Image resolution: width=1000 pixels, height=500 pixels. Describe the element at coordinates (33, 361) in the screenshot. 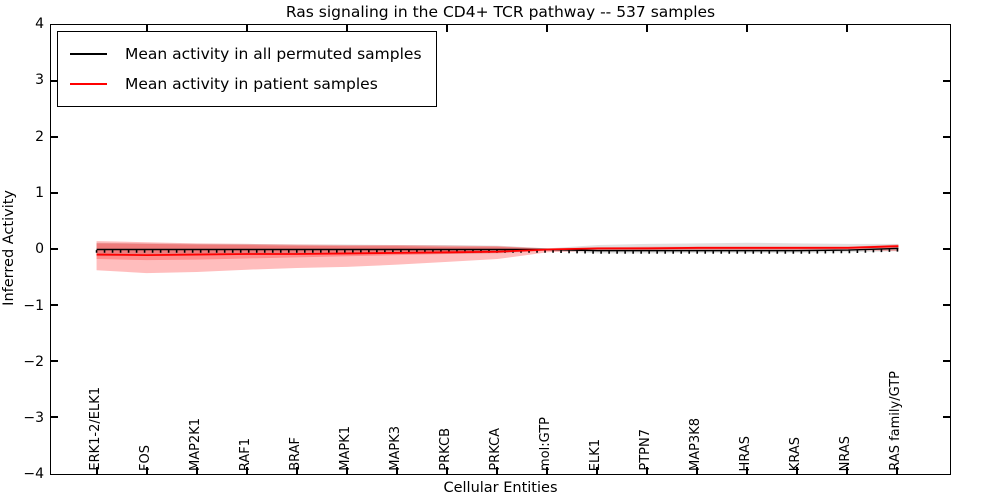

I see `y-tick-label: −2` at that location.